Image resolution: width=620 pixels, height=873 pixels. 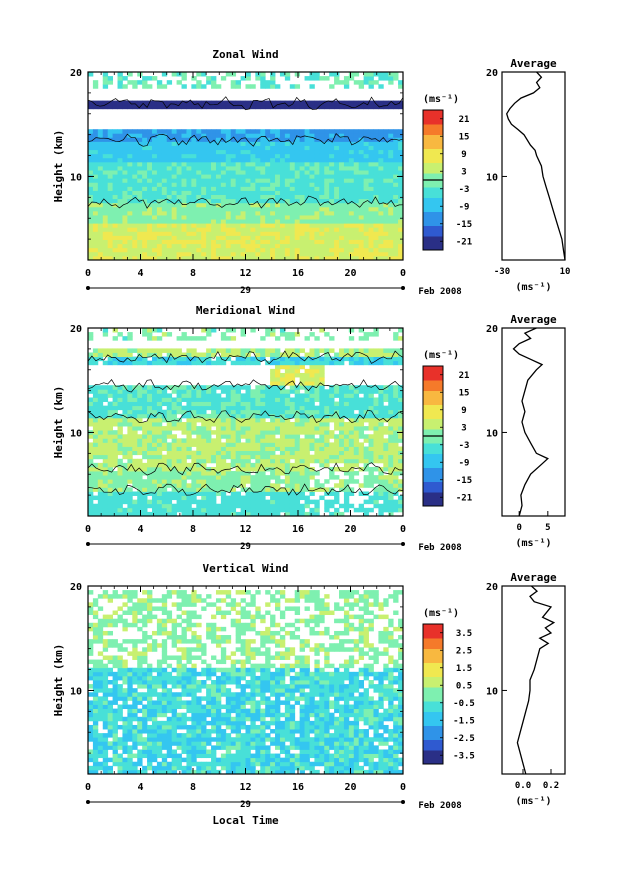 I want to click on y-tick-label: 10, so click(x=76, y=433).